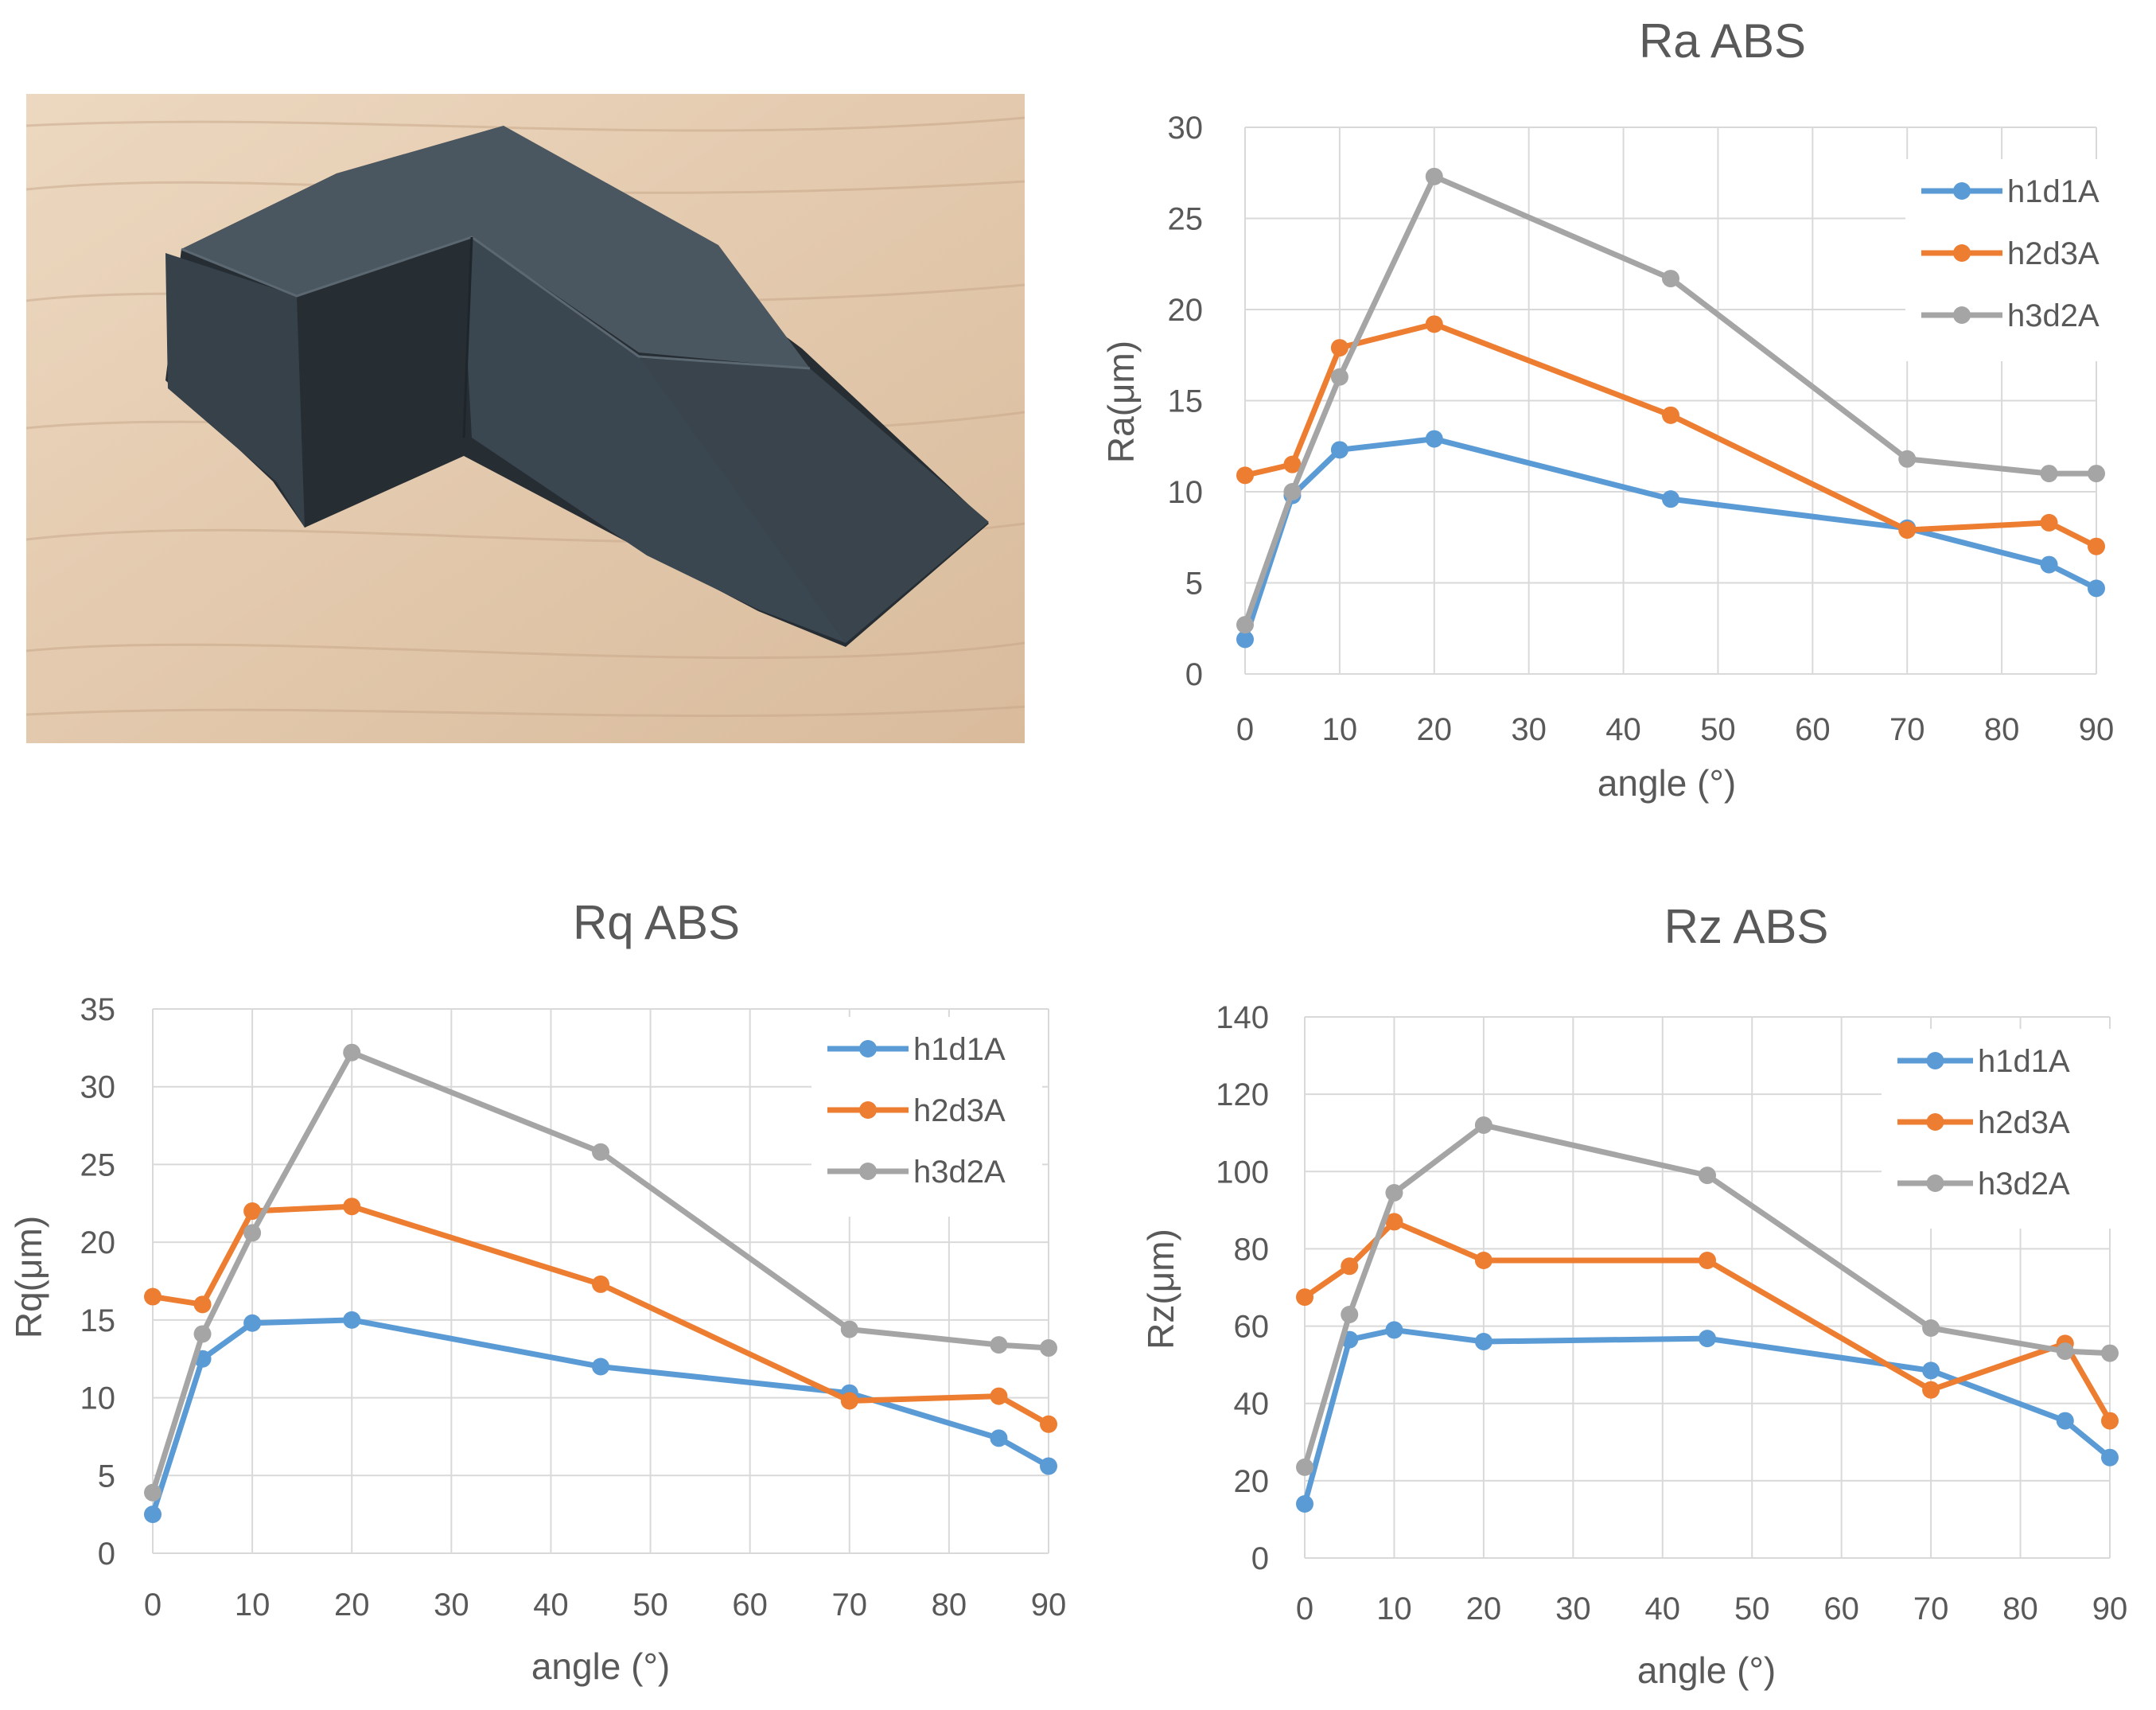 The width and height of the screenshot is (2156, 1710). Describe the element at coordinates (1435, 729) in the screenshot. I see `x-tick-label: 20` at that location.